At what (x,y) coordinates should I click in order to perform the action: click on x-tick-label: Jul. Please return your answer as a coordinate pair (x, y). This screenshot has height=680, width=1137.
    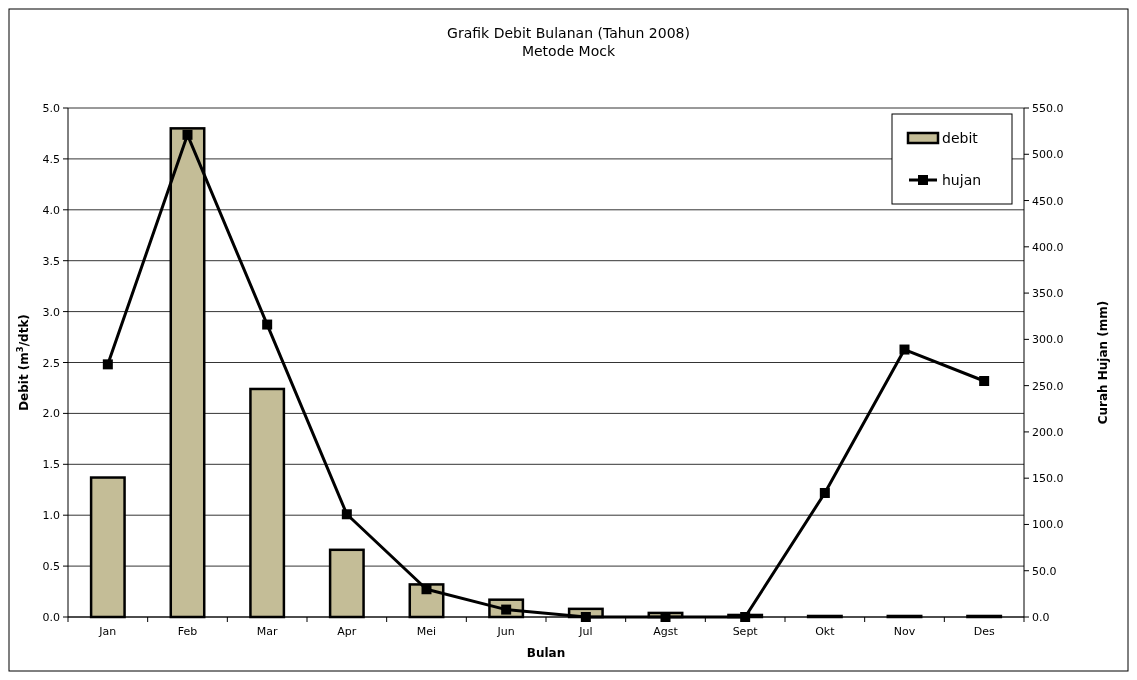
    Looking at the image, I should click on (585, 631).